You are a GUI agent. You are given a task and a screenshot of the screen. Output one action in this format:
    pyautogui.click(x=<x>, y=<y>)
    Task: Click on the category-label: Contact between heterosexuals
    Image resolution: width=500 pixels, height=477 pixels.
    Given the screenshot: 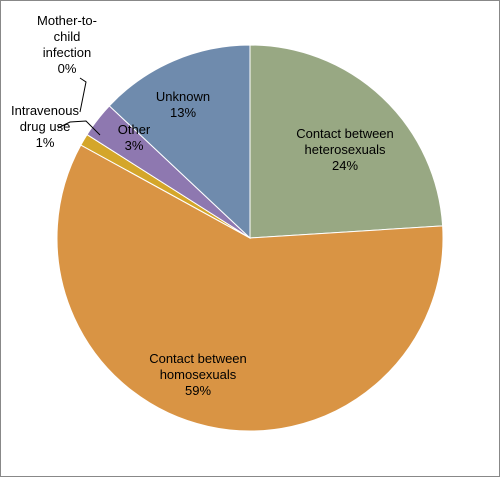 What is the action you would take?
    pyautogui.click(x=345, y=141)
    